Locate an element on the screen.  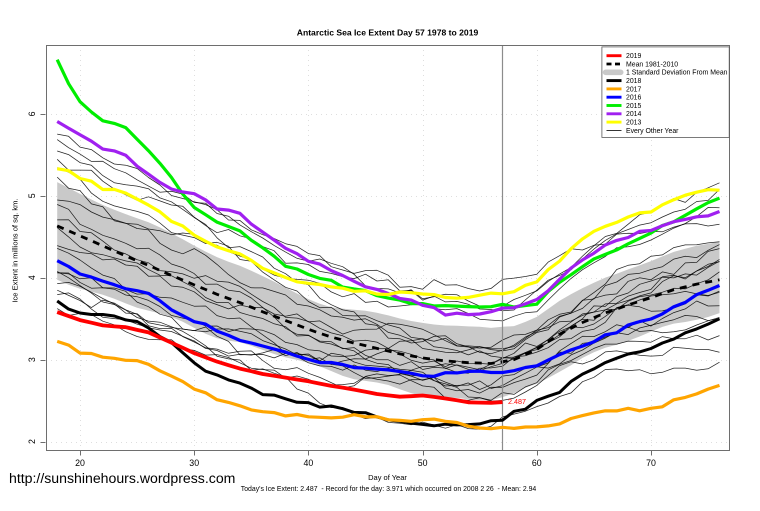
svg-text: 2014 is located at coordinates (633, 114).